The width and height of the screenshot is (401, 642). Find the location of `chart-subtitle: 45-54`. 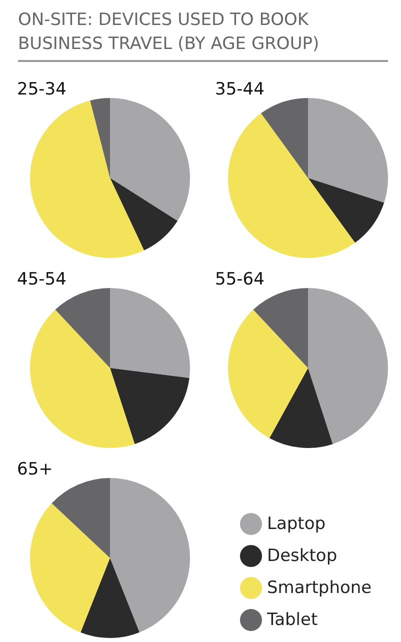

chart-subtitle: 45-54 is located at coordinates (41, 280).